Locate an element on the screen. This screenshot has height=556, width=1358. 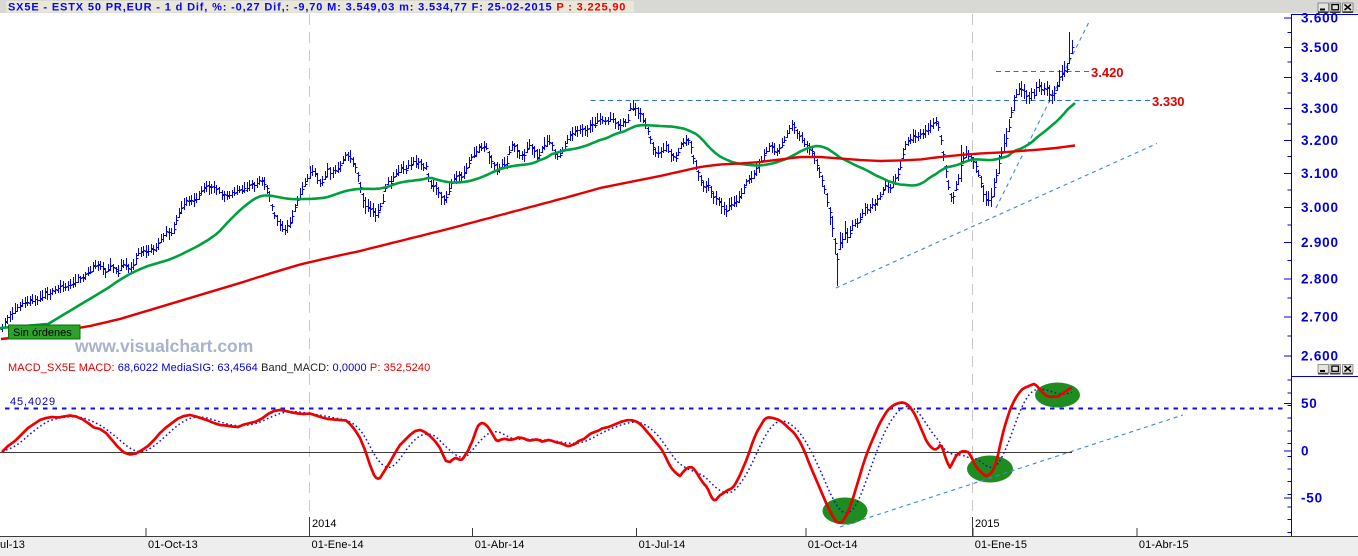
svg-text: 0 is located at coordinates (1305, 450).